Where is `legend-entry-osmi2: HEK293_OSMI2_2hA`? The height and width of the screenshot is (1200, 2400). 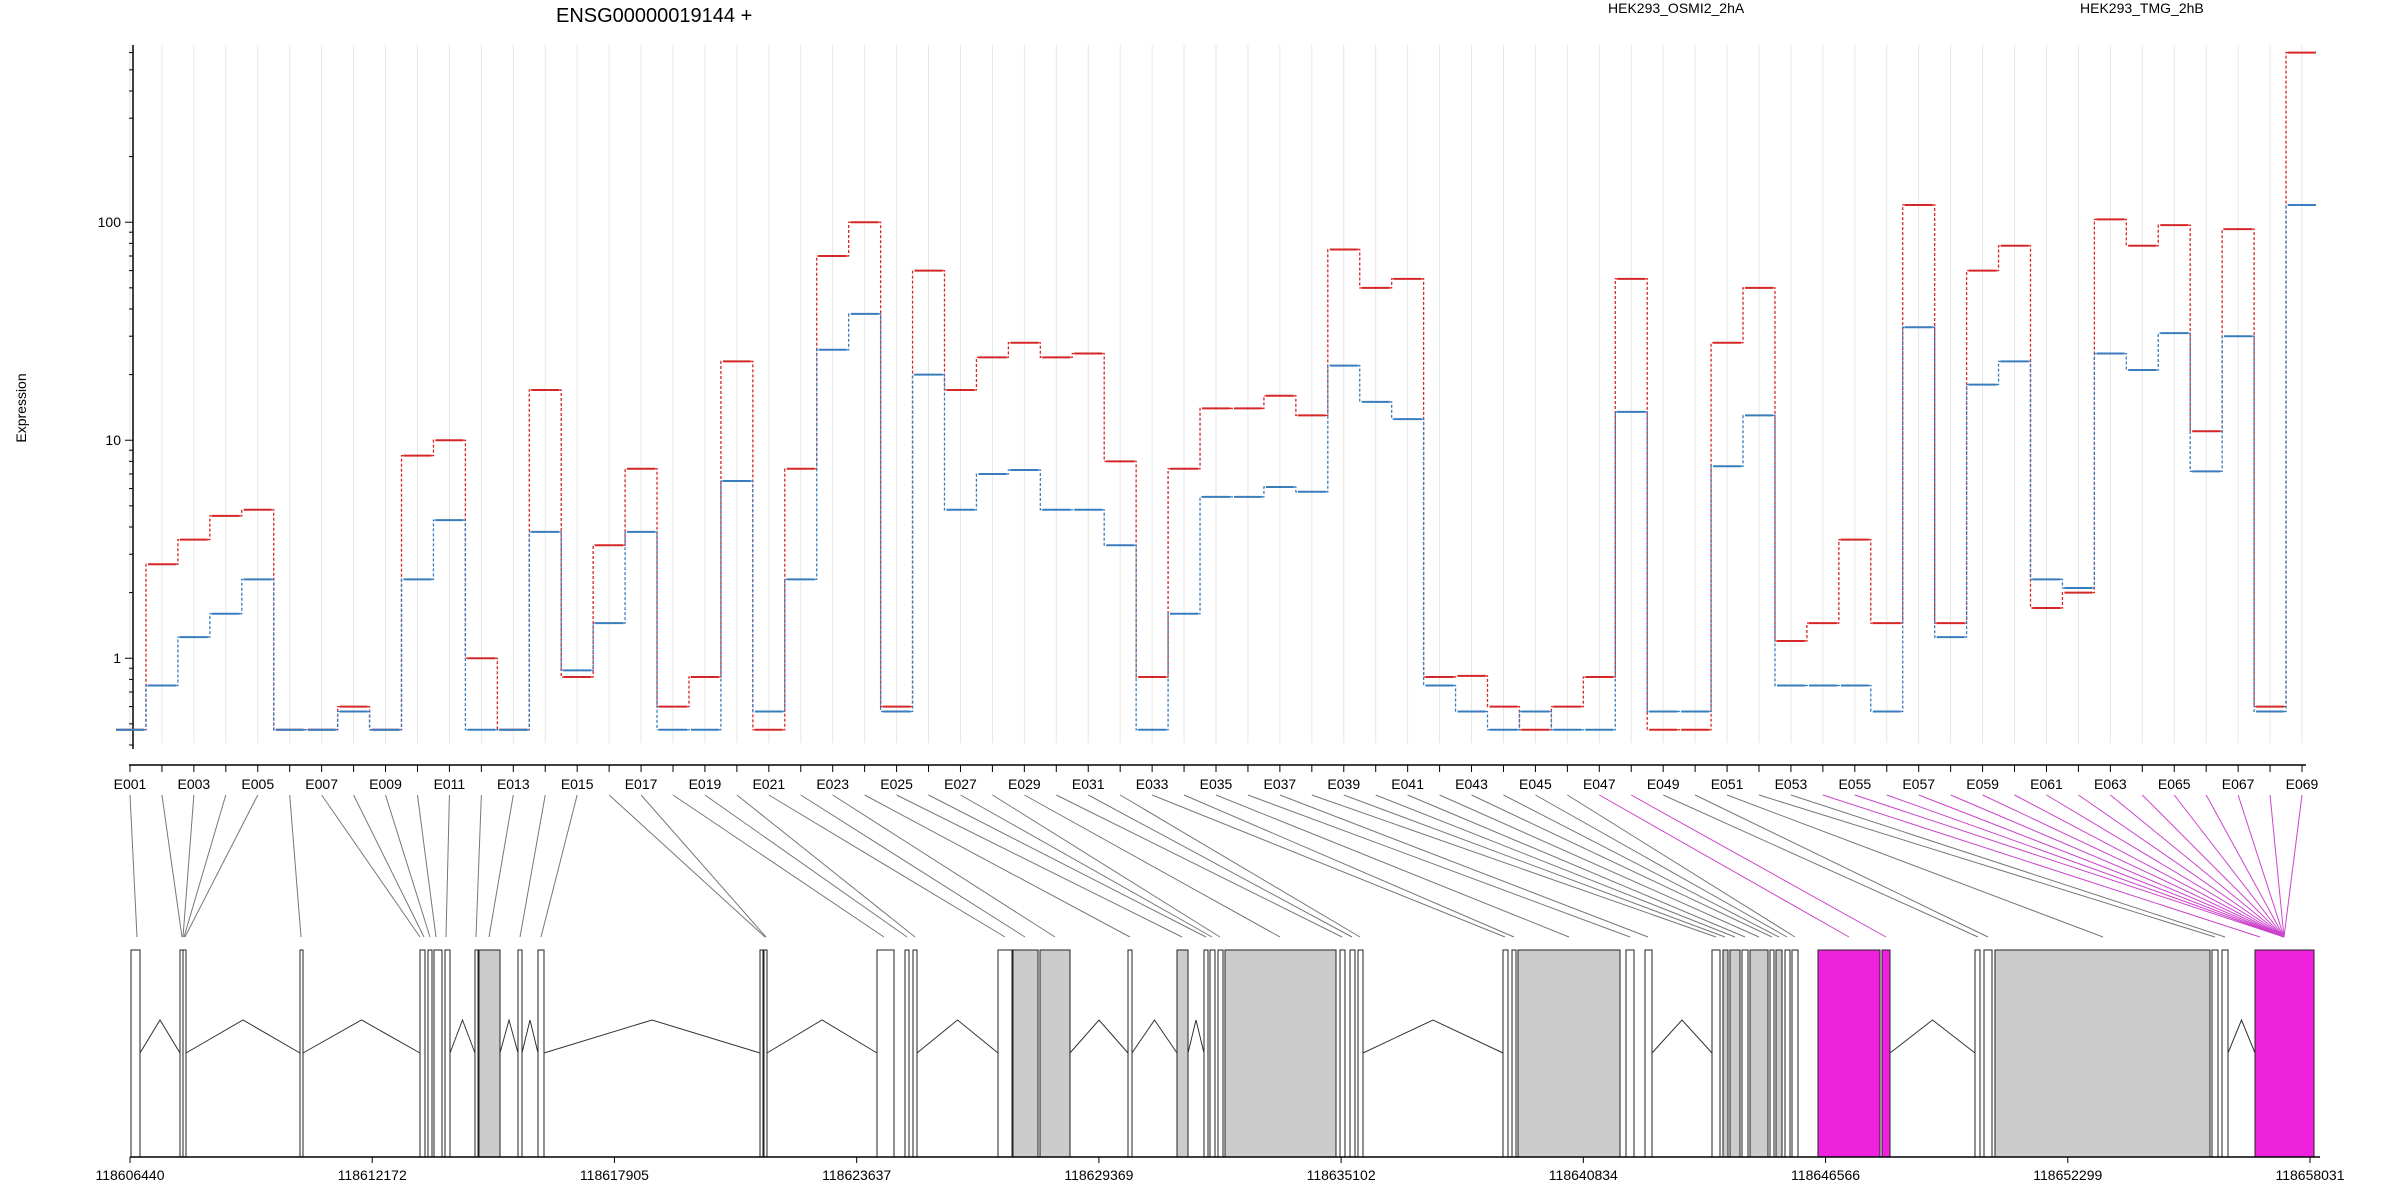
legend-entry-osmi2: HEK293_OSMI2_2hA is located at coordinates (1676, 8).